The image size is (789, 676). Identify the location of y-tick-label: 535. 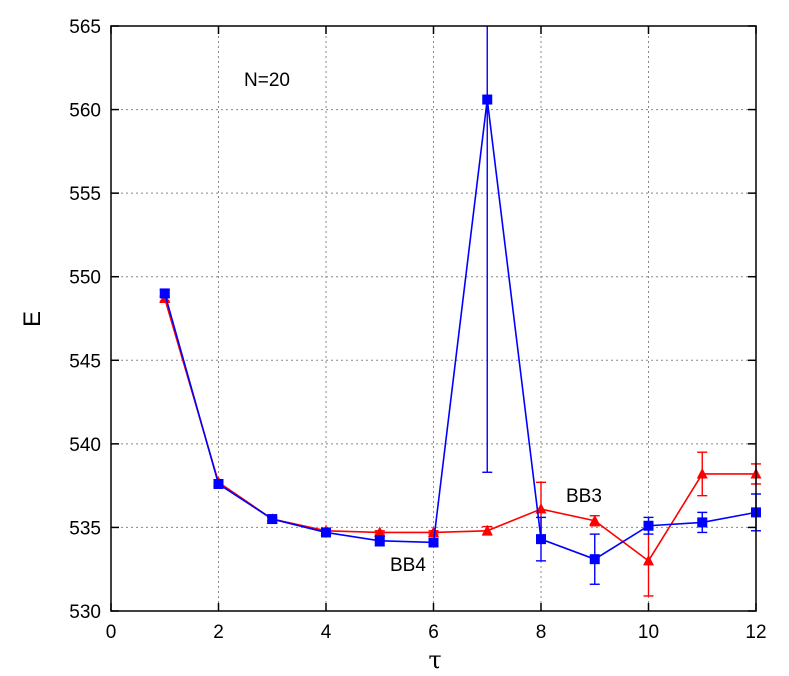
(85, 528).